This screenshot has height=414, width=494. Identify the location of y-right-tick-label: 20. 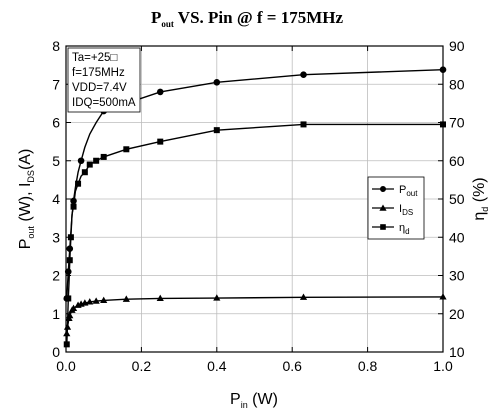
(457, 314).